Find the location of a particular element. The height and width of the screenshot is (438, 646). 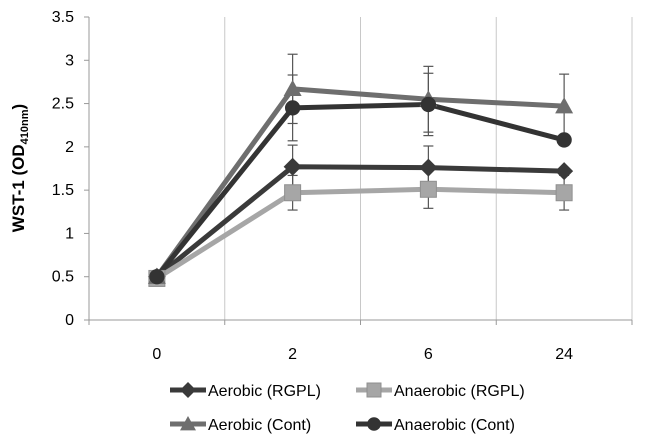

legend-label: Anaerobic (Cont) is located at coordinates (454, 425).